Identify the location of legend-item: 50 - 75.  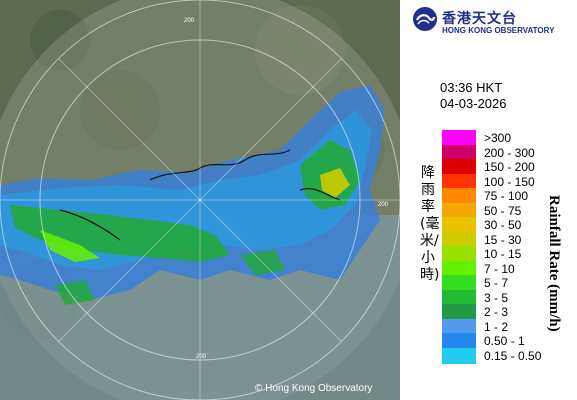
(509, 210).